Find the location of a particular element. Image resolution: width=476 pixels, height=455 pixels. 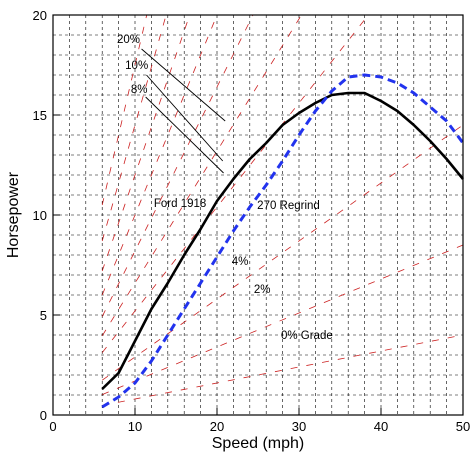

label-2-percent: 2% is located at coordinates (262, 290).